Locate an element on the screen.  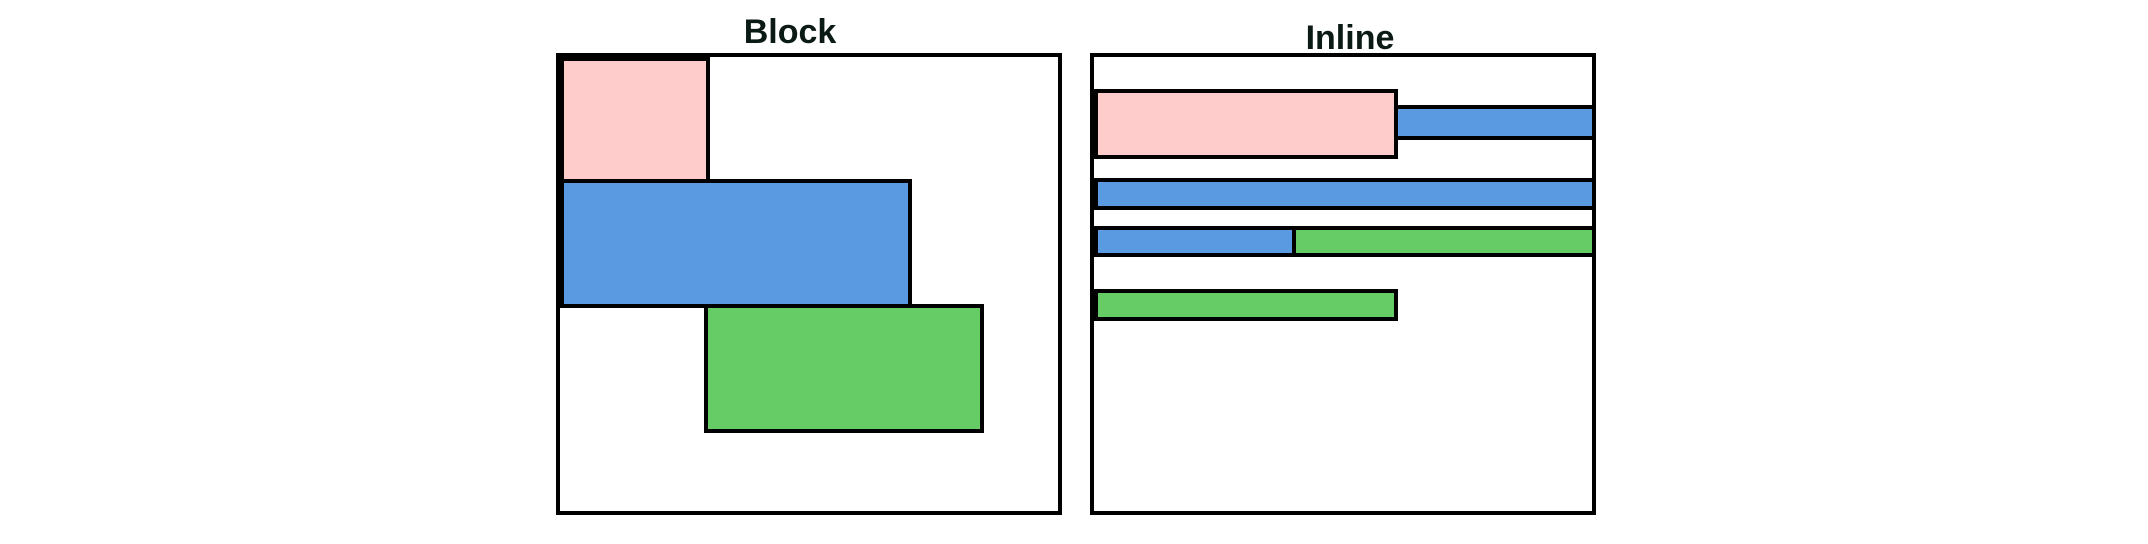
block-title: Block is located at coordinates (790, 32).